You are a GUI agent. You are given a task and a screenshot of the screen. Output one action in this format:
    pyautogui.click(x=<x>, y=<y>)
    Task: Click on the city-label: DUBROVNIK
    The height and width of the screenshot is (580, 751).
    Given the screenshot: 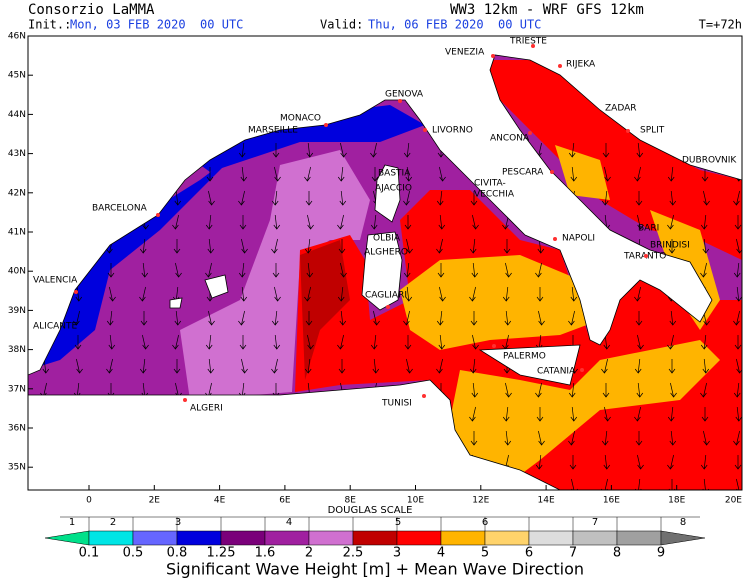 What is the action you would take?
    pyautogui.click(x=709, y=161)
    